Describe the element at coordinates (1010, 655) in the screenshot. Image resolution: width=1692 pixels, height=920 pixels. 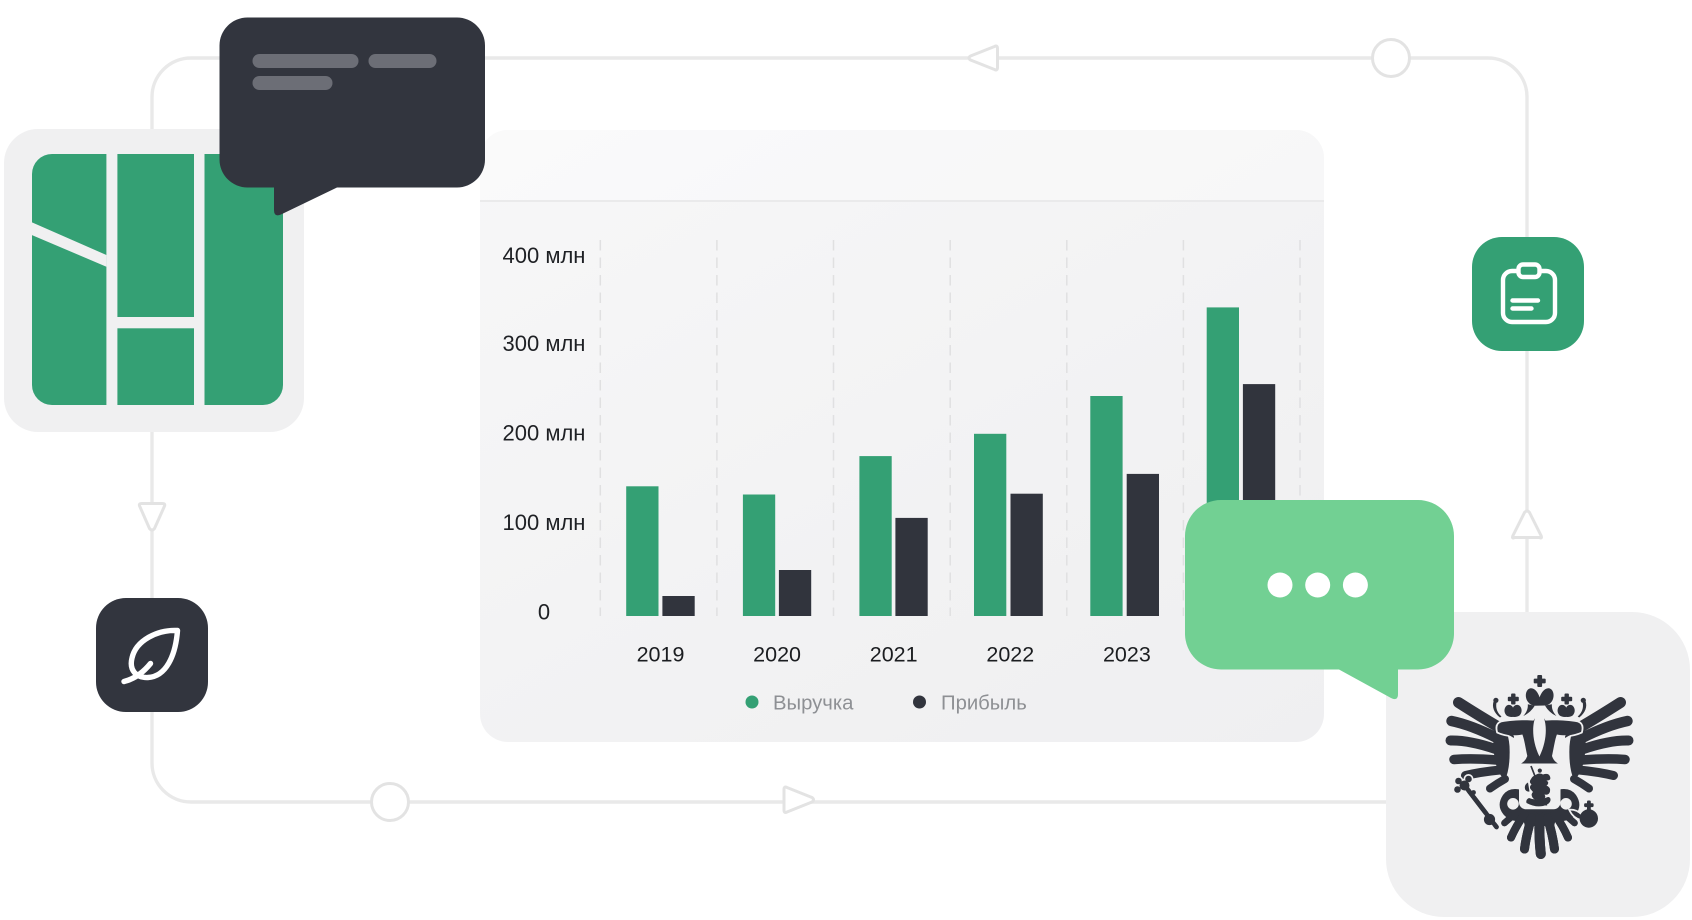
I see `svg-text: 2022` at that location.